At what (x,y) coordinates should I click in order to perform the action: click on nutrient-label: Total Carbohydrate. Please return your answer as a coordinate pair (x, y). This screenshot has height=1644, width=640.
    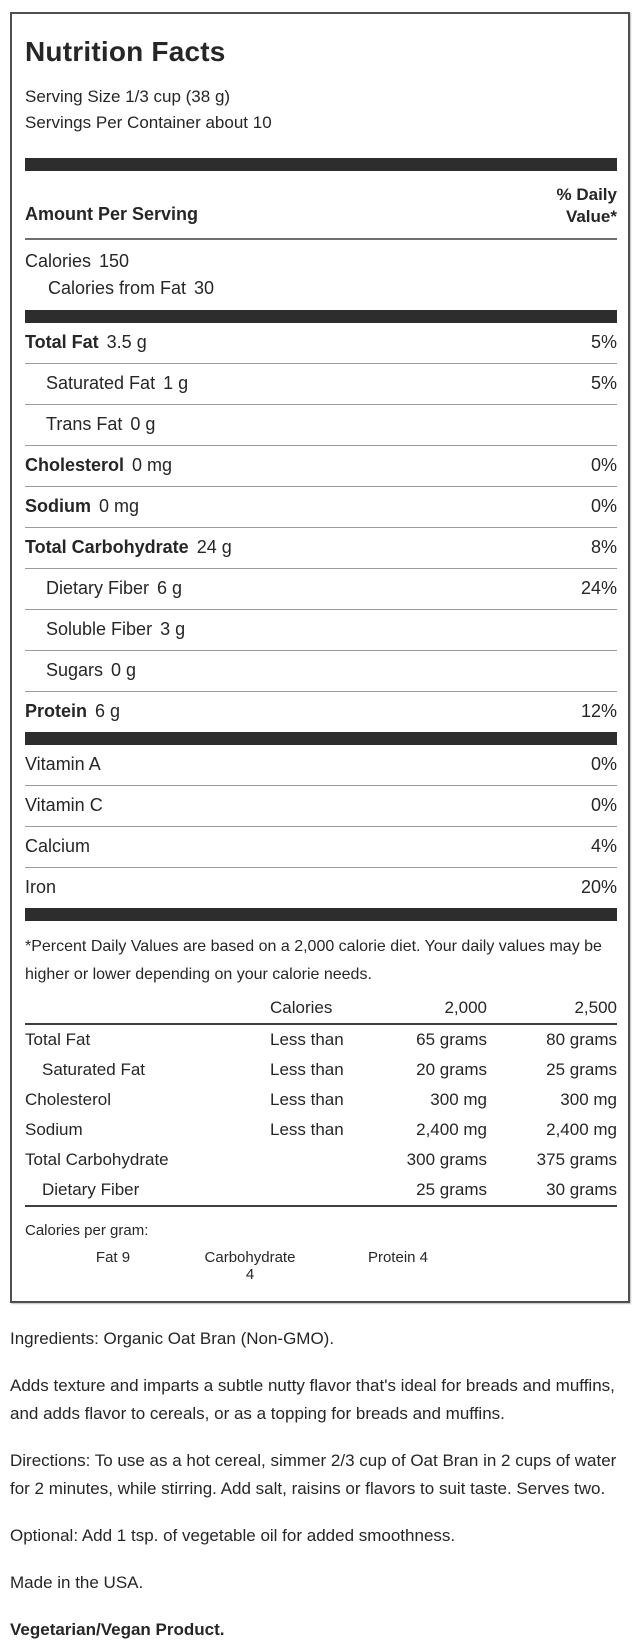
    Looking at the image, I should click on (107, 547).